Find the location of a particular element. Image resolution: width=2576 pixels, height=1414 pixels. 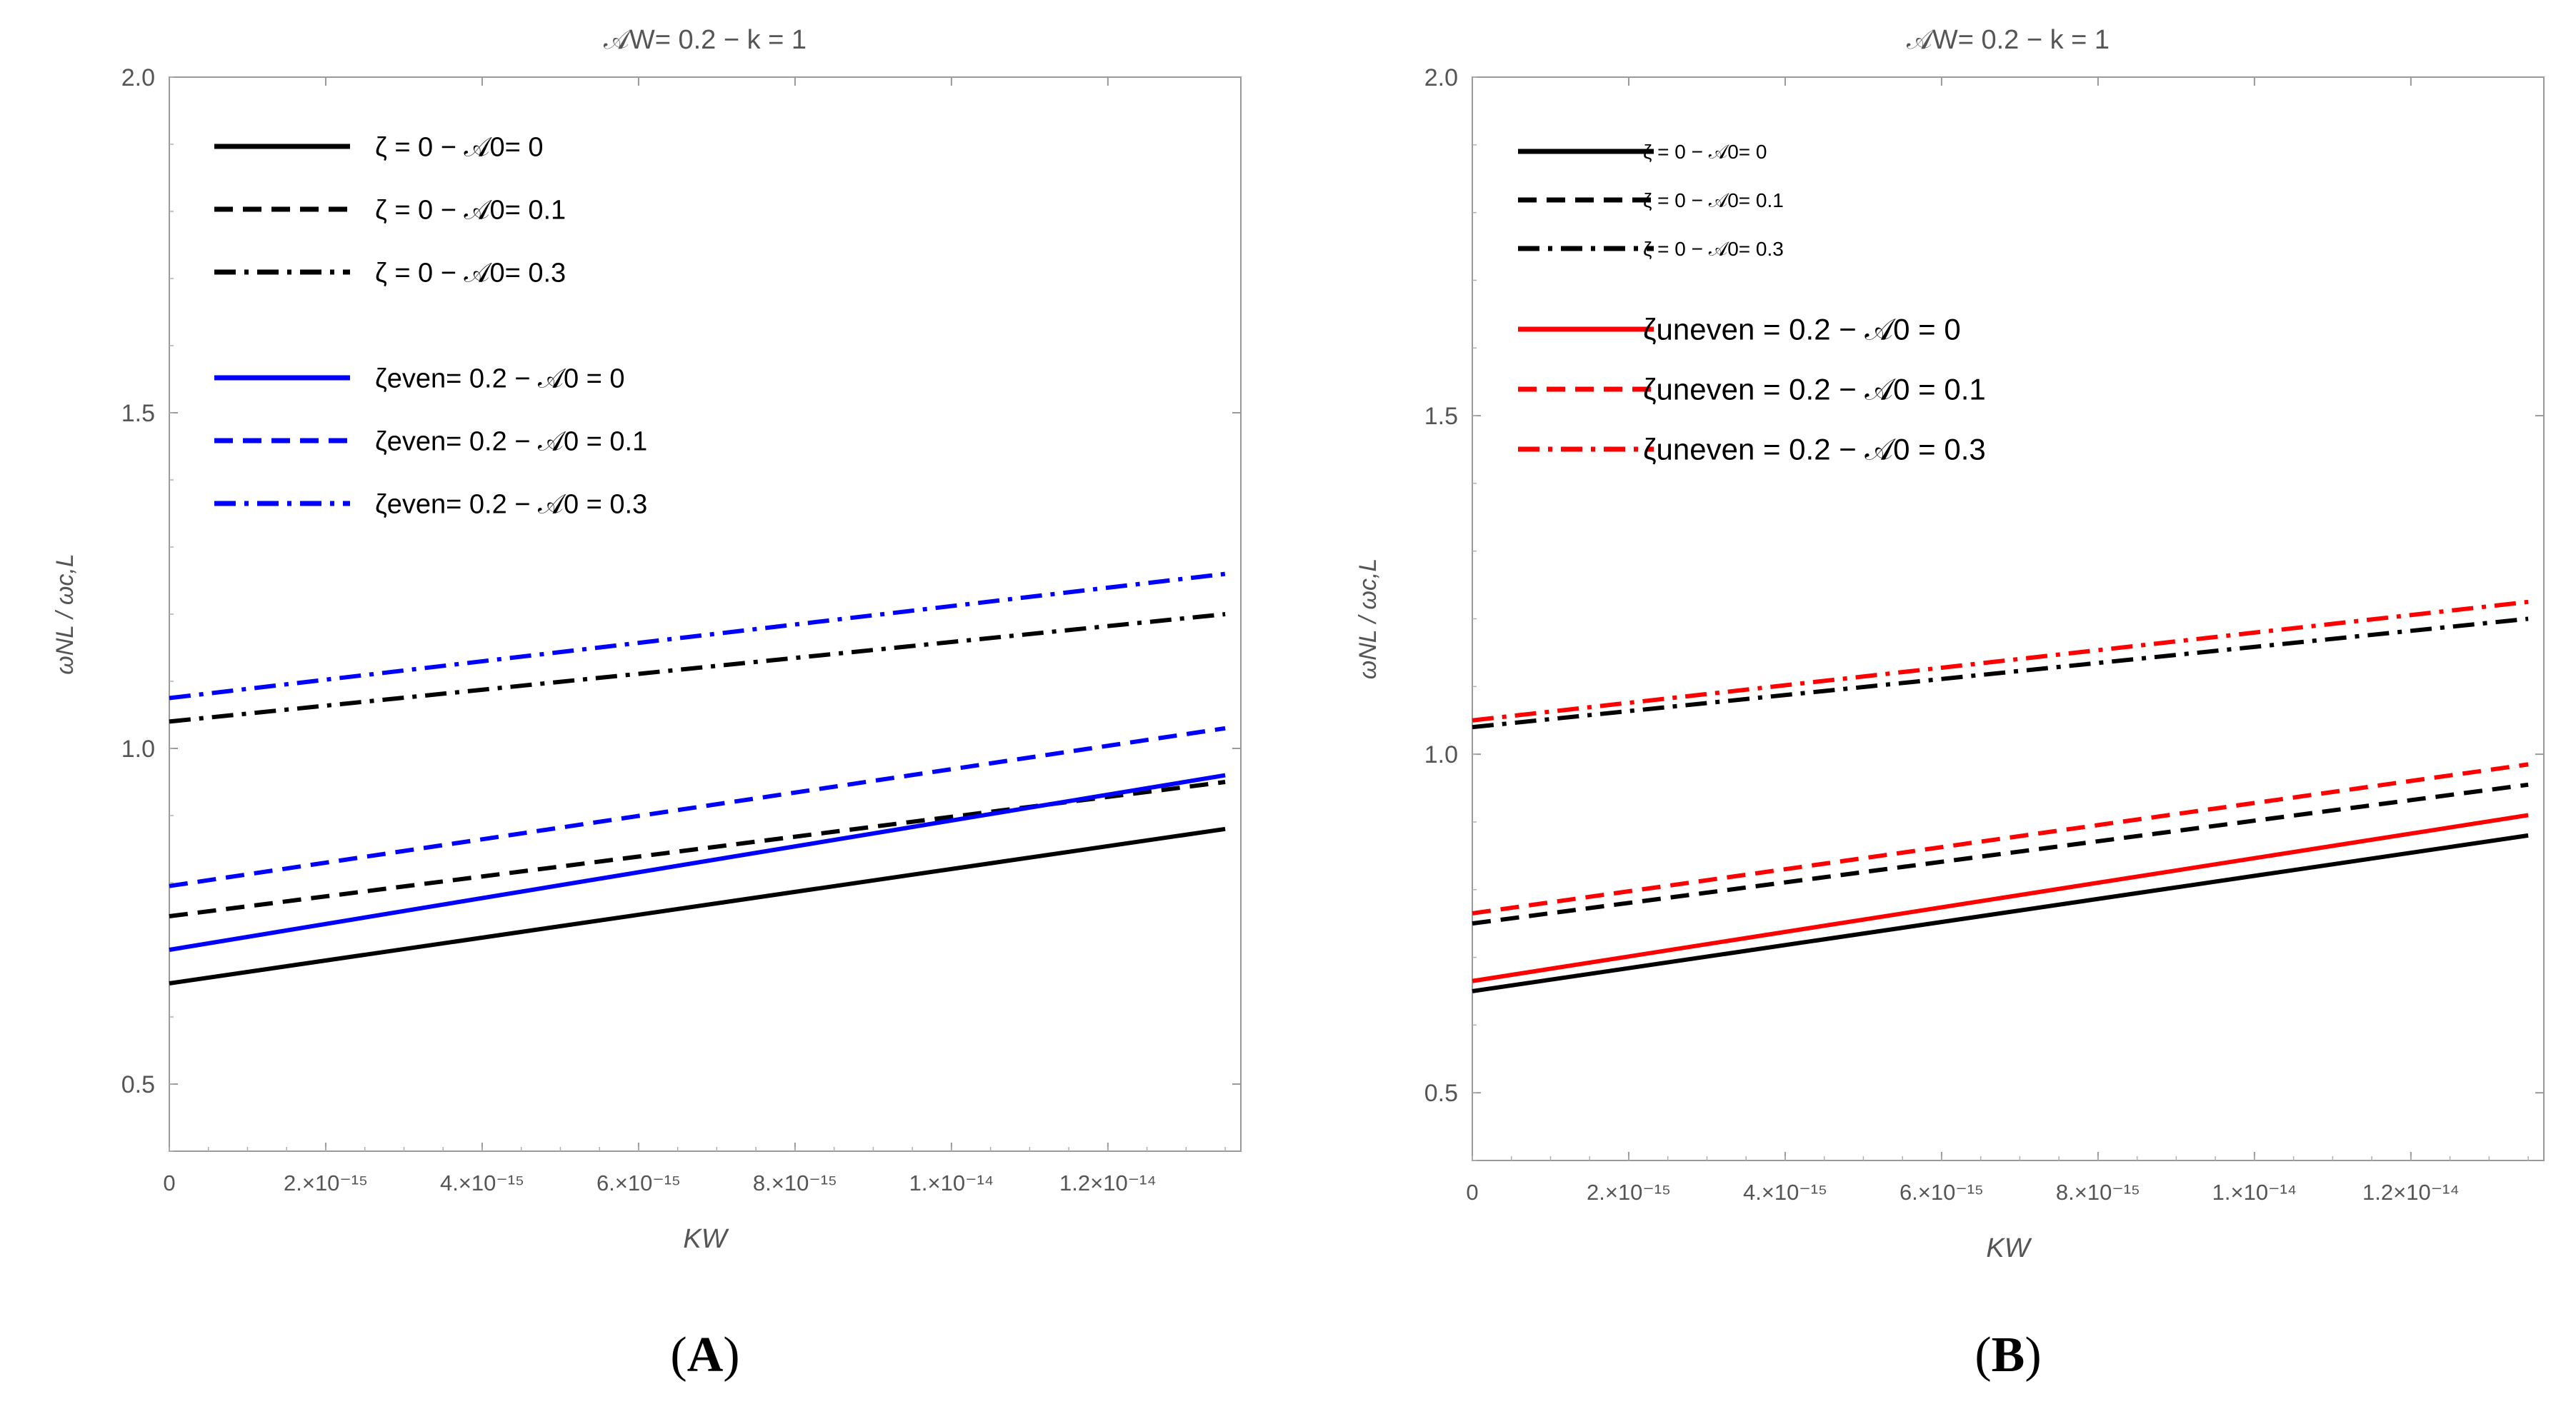

legend-label: ζeven= 0.2 − 𝒜0 = 0 is located at coordinates (500, 378).